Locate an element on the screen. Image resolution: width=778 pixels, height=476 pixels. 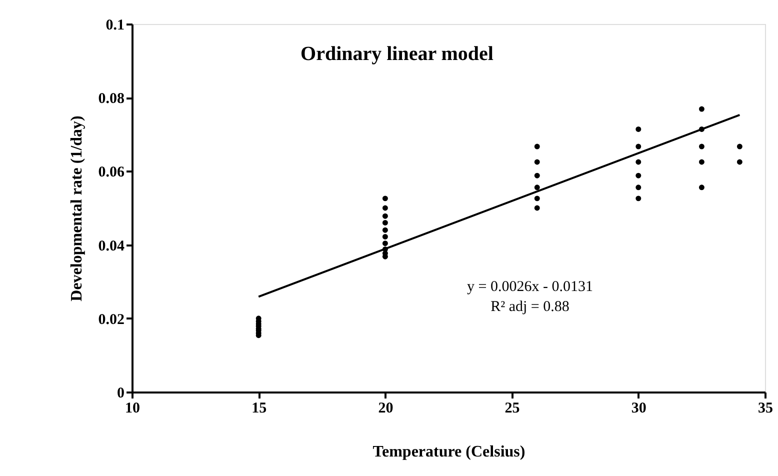
y-tick-label: 0 is located at coordinates (120, 394).